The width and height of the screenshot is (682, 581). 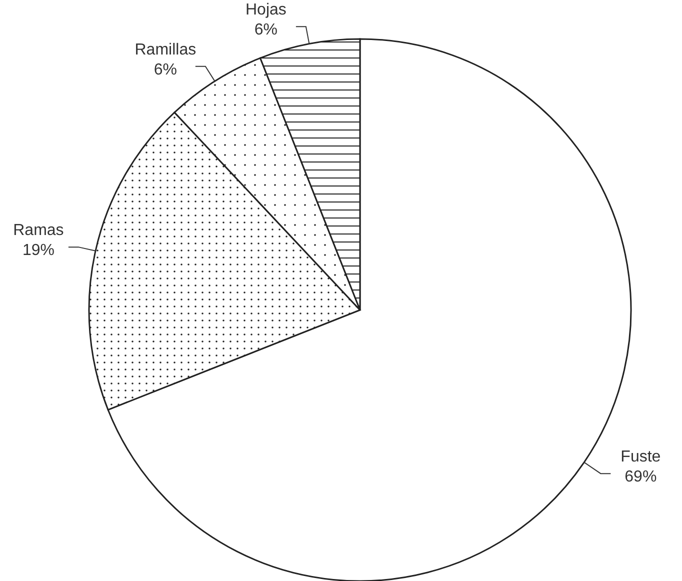 I want to click on slice-label: Ramillas, so click(x=165, y=49).